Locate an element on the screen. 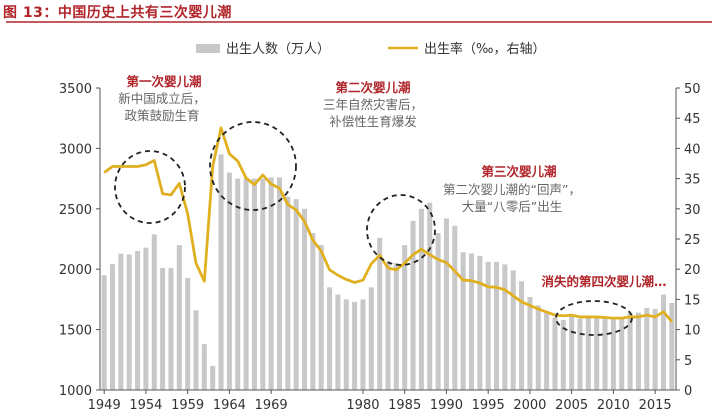 The width and height of the screenshot is (718, 413). right-tick-label: 10 is located at coordinates (692, 331).